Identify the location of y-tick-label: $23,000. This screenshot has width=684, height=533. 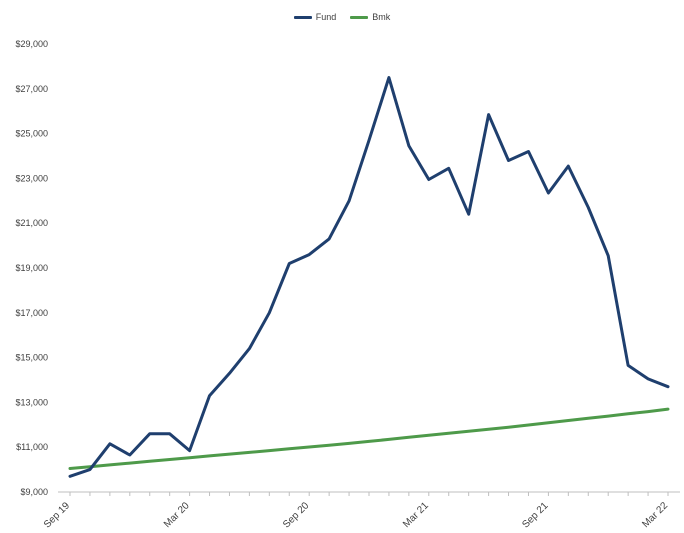
(31, 178).